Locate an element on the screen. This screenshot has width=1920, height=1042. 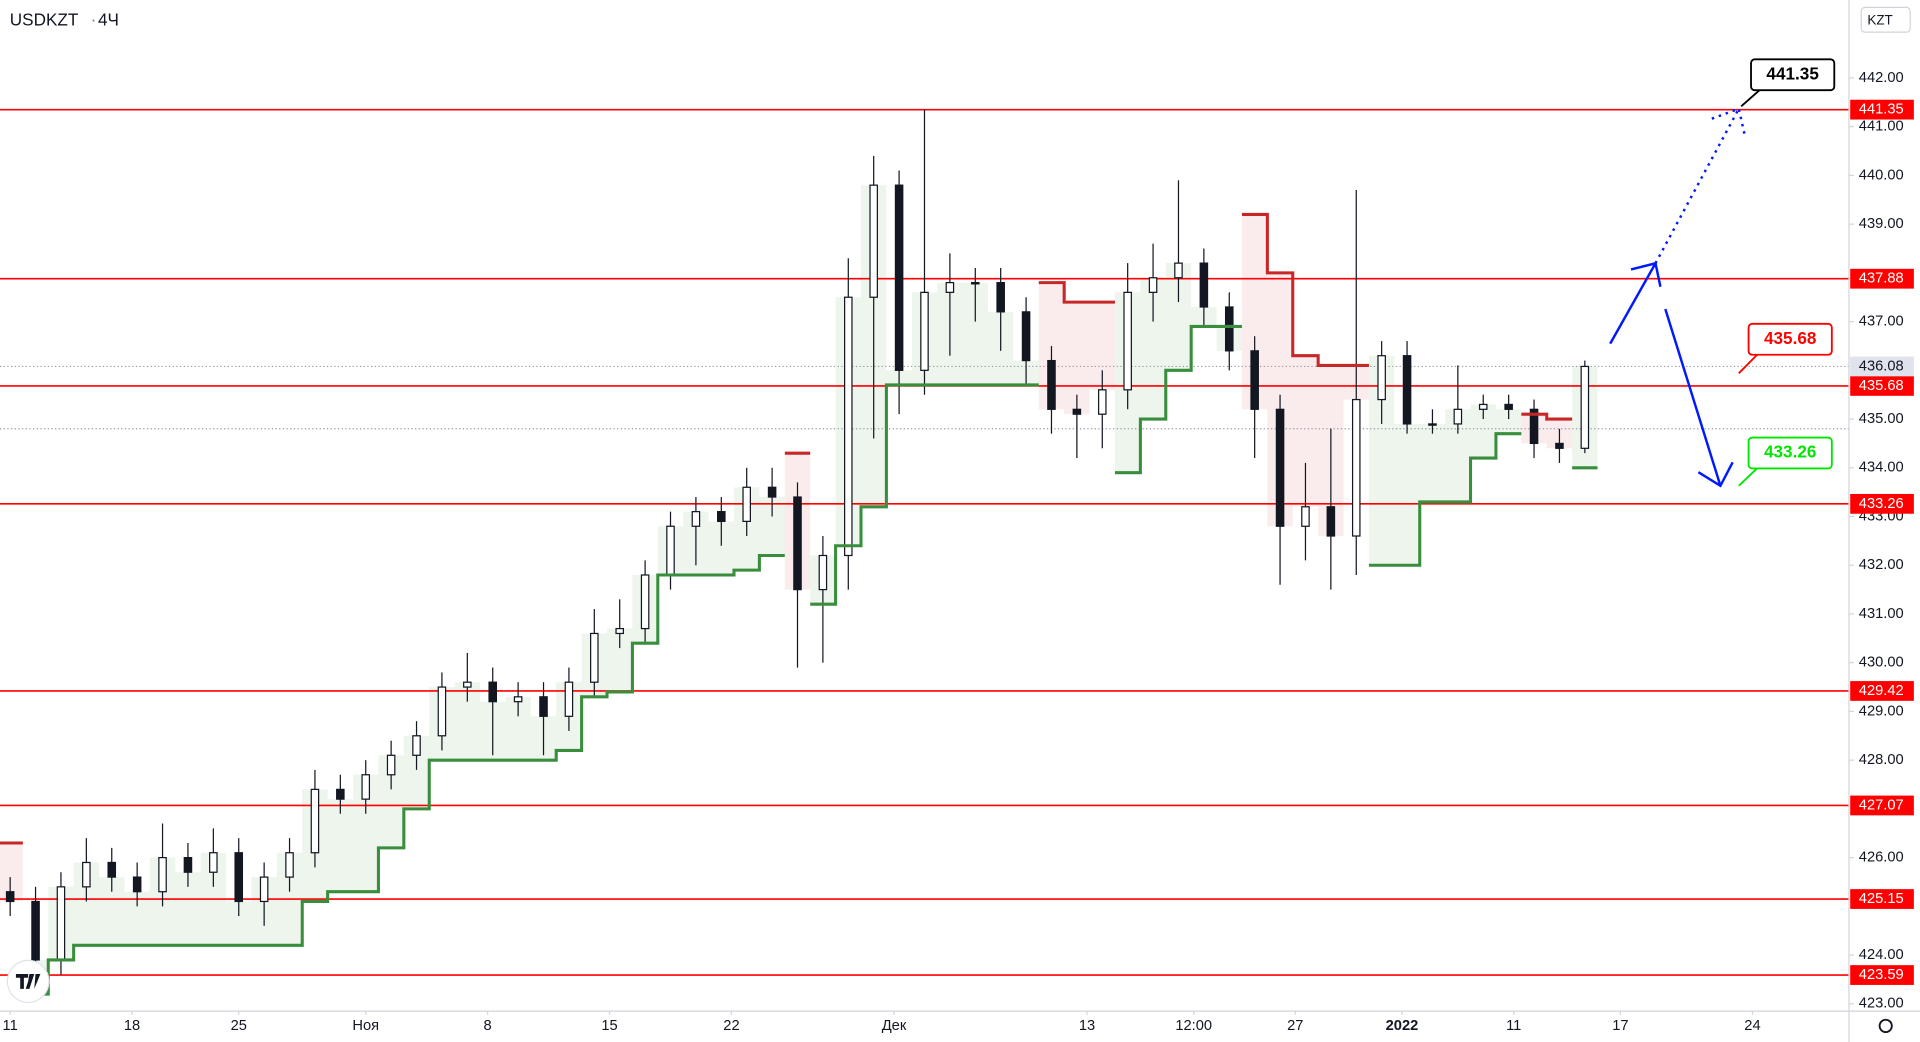
settings-icon is located at coordinates (1885, 1026).